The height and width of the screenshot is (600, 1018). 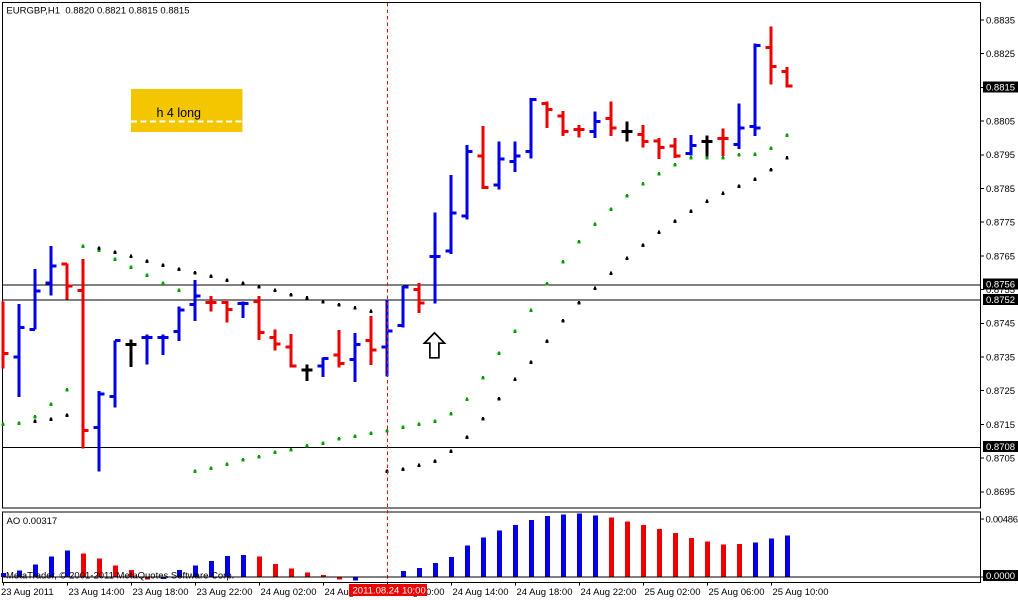 I want to click on svg-text: 0.8825, so click(x=1000, y=54).